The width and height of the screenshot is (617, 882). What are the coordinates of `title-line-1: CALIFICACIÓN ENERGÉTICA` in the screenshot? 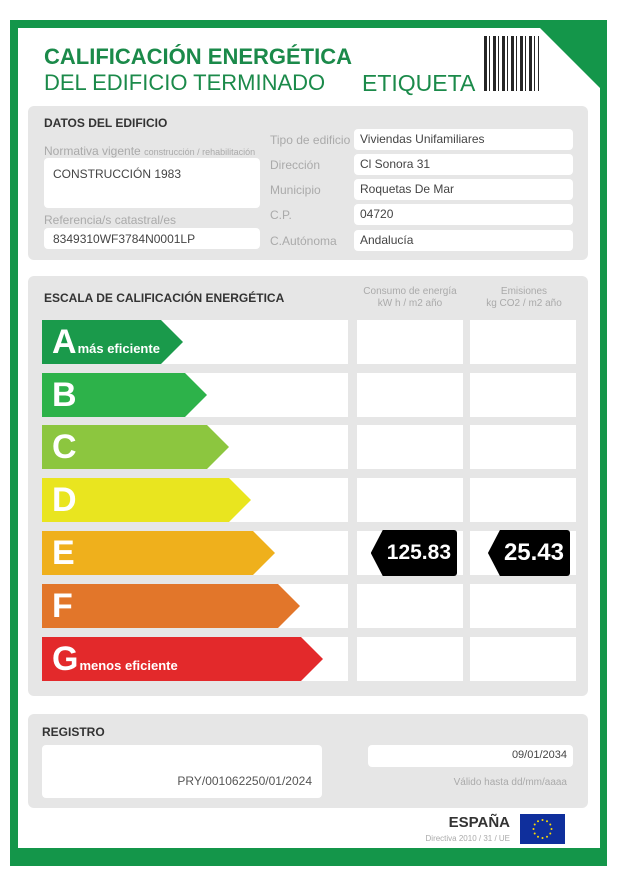 It's located at (198, 56).